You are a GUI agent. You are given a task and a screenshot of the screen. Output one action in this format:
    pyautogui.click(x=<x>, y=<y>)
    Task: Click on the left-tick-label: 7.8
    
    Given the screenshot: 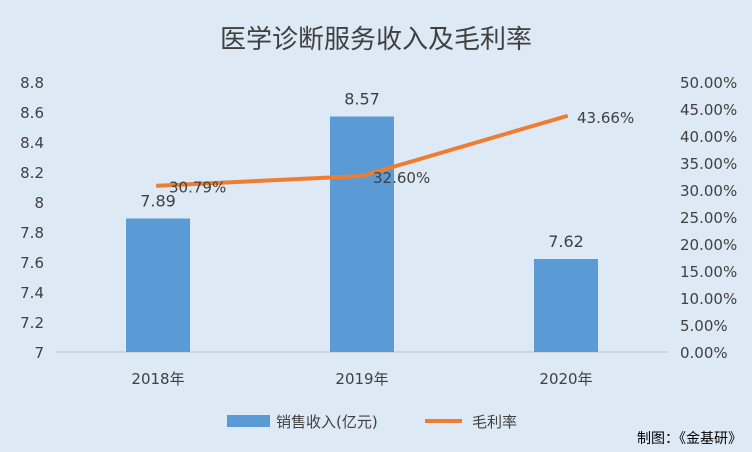 What is the action you would take?
    pyautogui.click(x=32, y=233)
    